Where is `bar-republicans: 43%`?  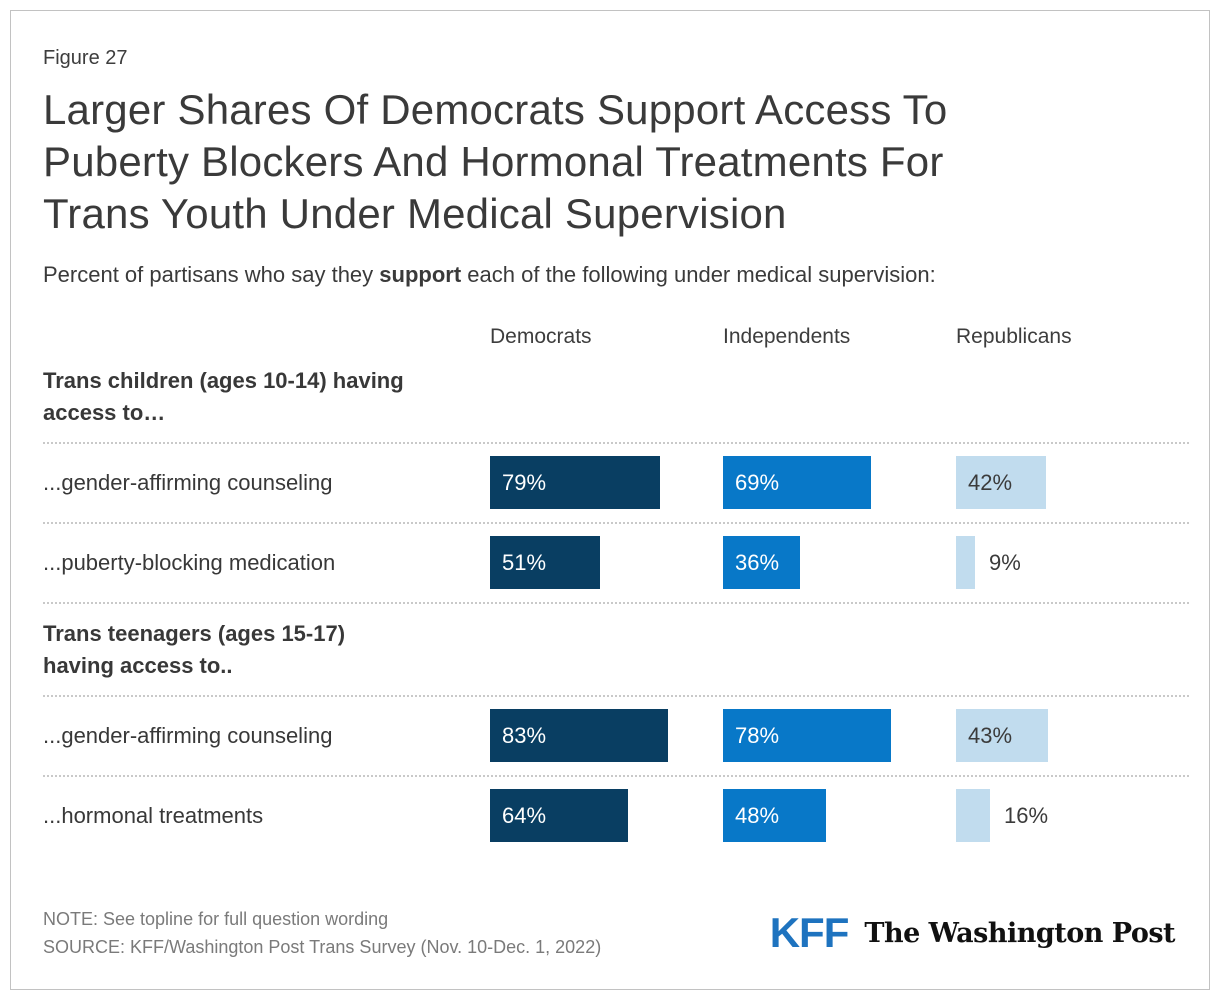 bar-republicans: 43% is located at coordinates (1002, 735).